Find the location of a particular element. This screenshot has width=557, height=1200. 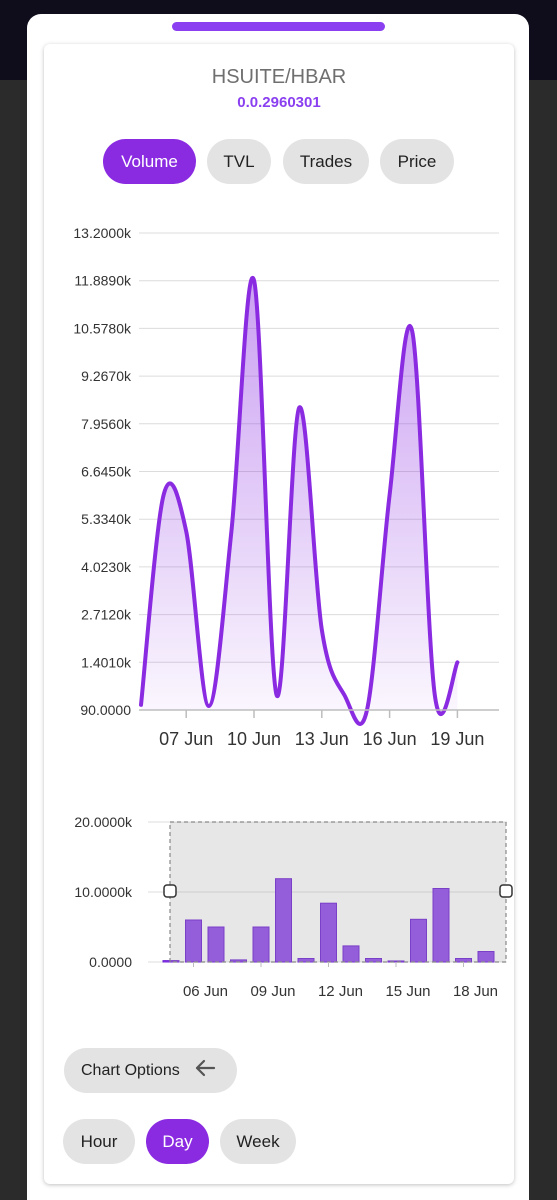

chart-options-label: Chart Options is located at coordinates (130, 1070).